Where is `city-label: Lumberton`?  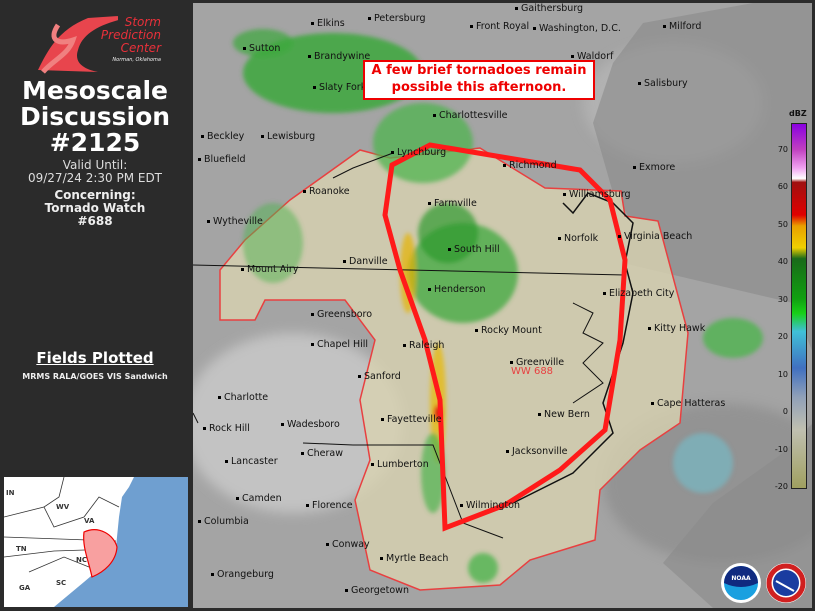 city-label: Lumberton is located at coordinates (400, 464).